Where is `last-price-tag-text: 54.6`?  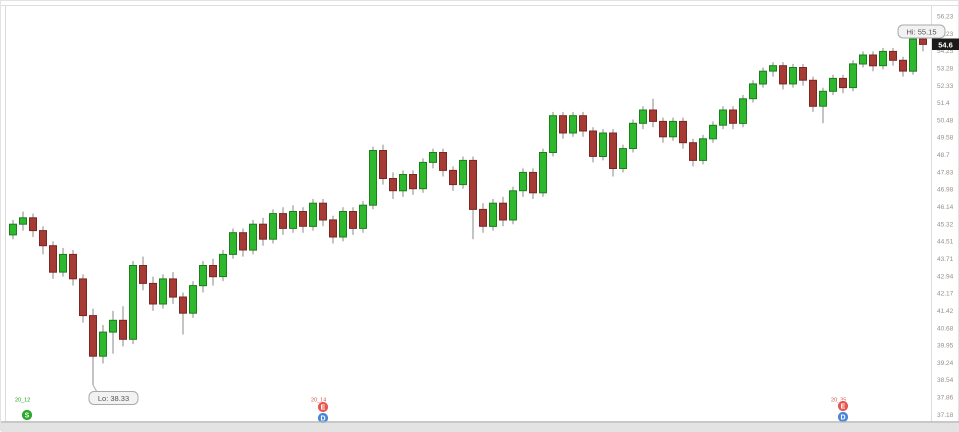 last-price-tag-text: 54.6 is located at coordinates (945, 45).